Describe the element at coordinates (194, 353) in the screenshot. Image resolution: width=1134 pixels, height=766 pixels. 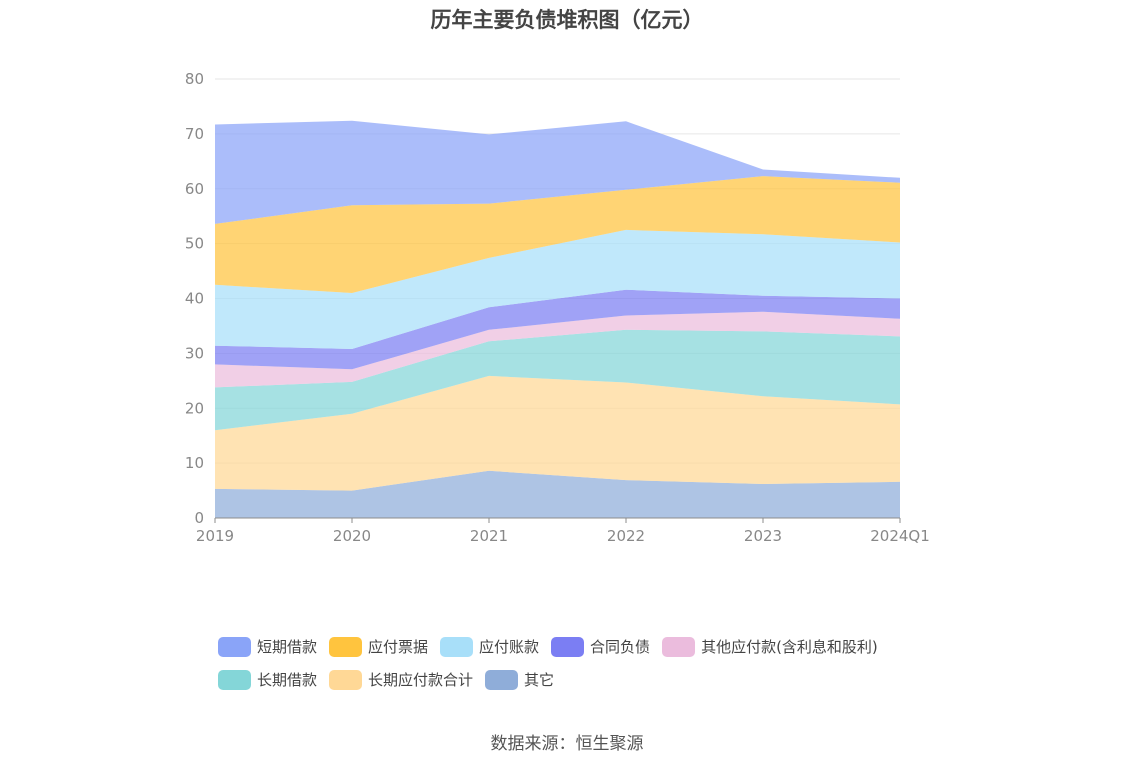
I see `y-tick-label: 30` at that location.